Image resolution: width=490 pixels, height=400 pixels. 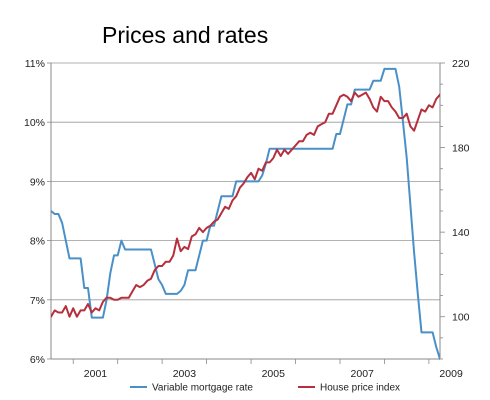 What do you see at coordinates (461, 191) in the screenshot?
I see `right-axis-labels: 100 140 180 220` at bounding box center [461, 191].